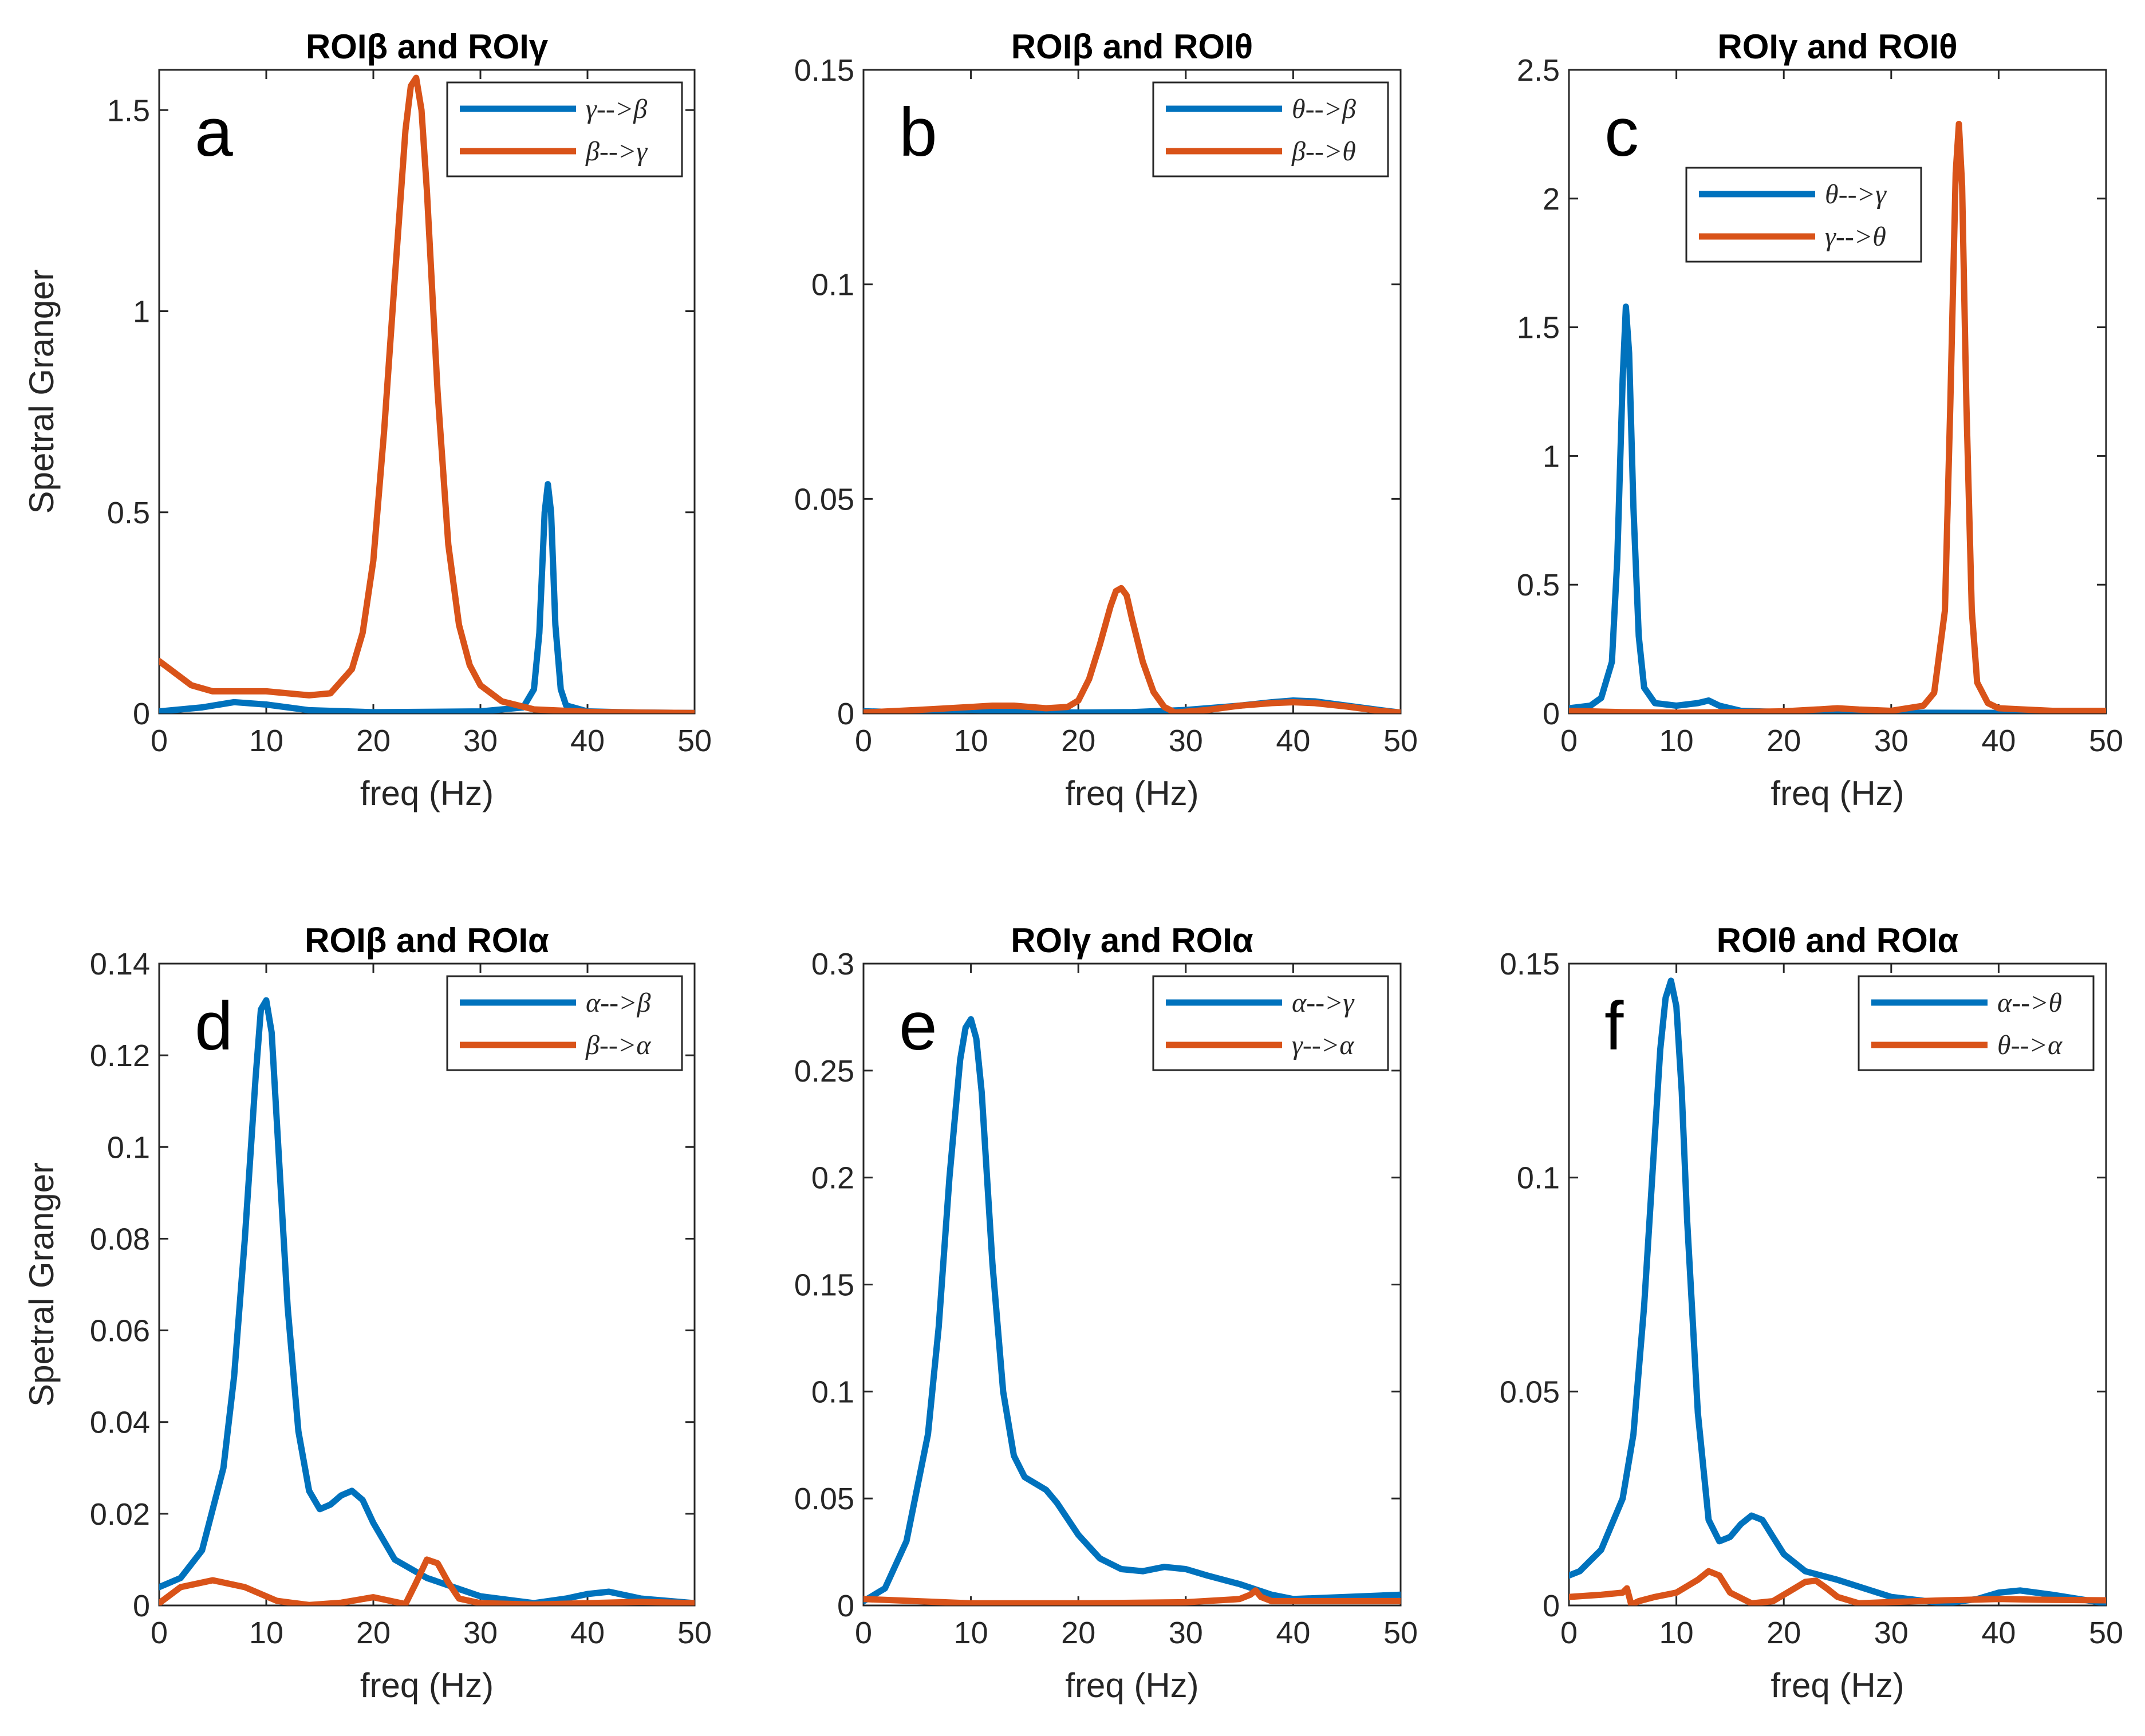  Describe the element at coordinates (1132, 46) in the screenshot. I see `chart-title: ROIβ and ROIθ` at that location.